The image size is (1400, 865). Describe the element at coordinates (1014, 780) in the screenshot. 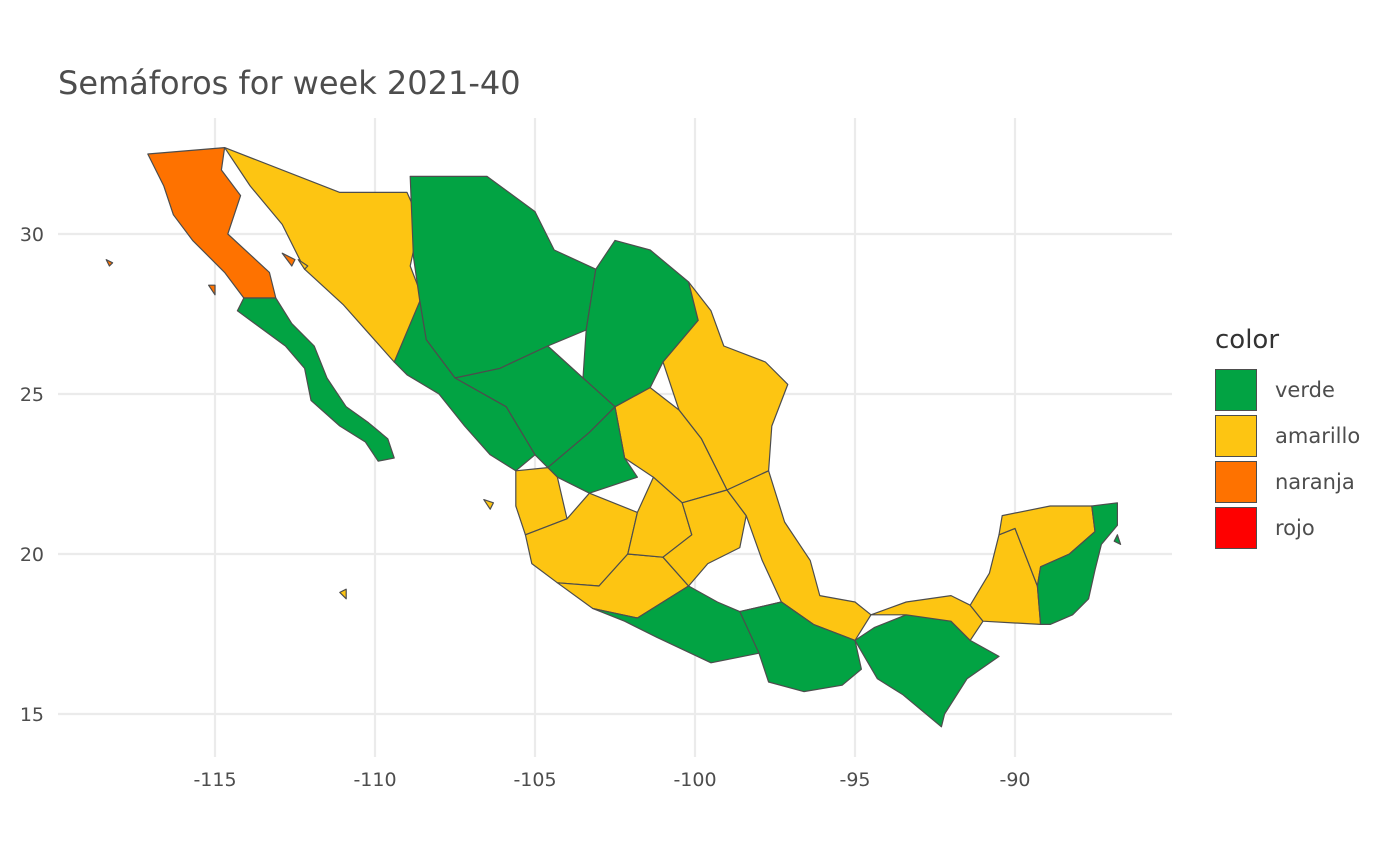

I see `x-tick-label: -90` at that location.